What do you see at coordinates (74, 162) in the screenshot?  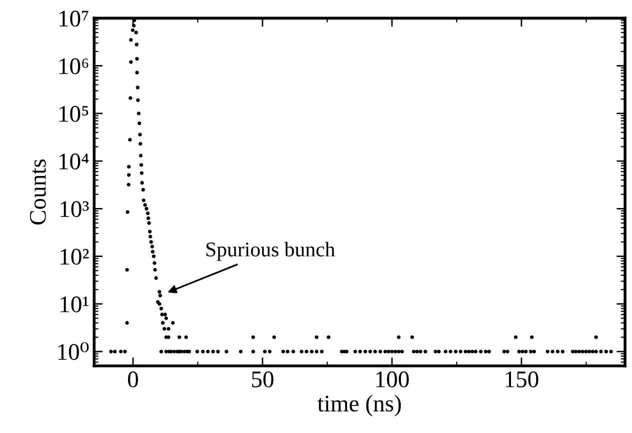 I see `y-tick-label: 10⁴` at bounding box center [74, 162].